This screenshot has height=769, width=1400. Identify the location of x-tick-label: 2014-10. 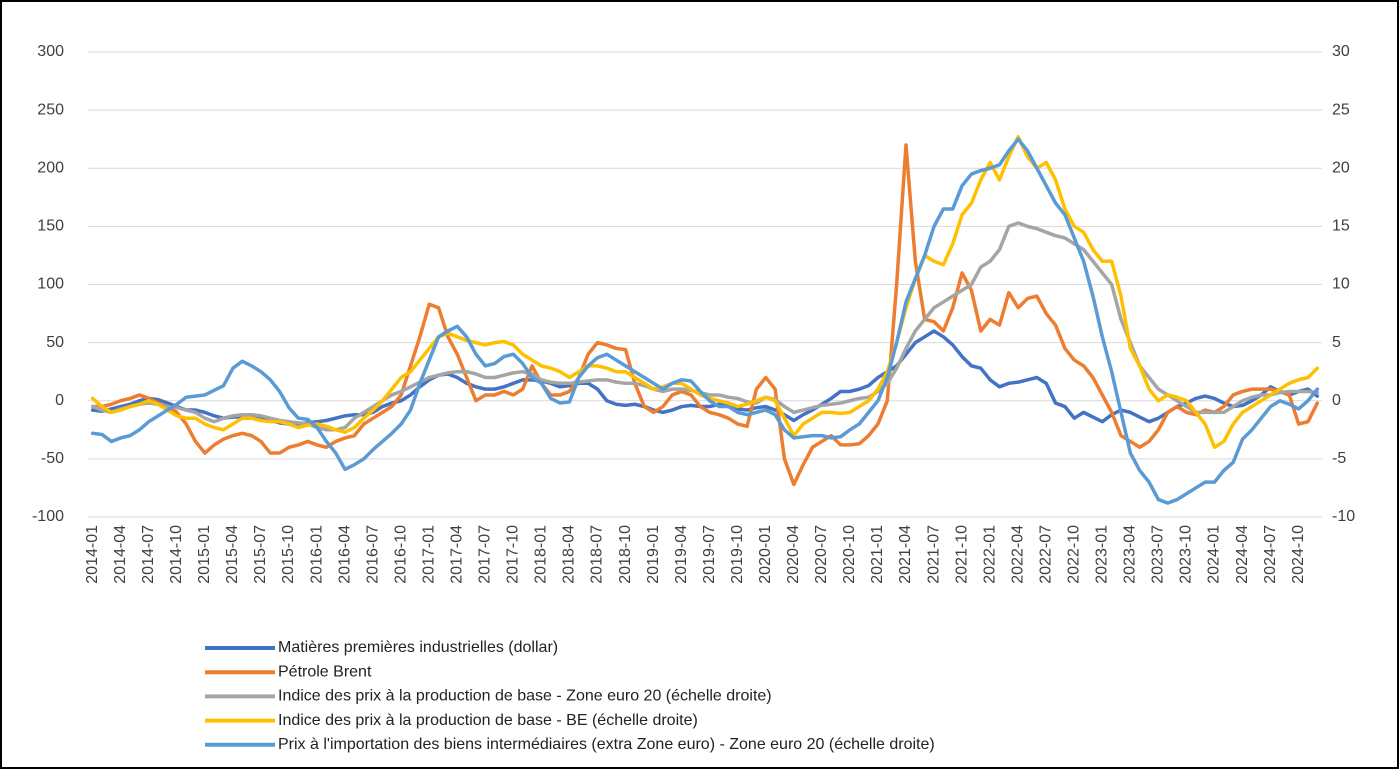
(176, 554).